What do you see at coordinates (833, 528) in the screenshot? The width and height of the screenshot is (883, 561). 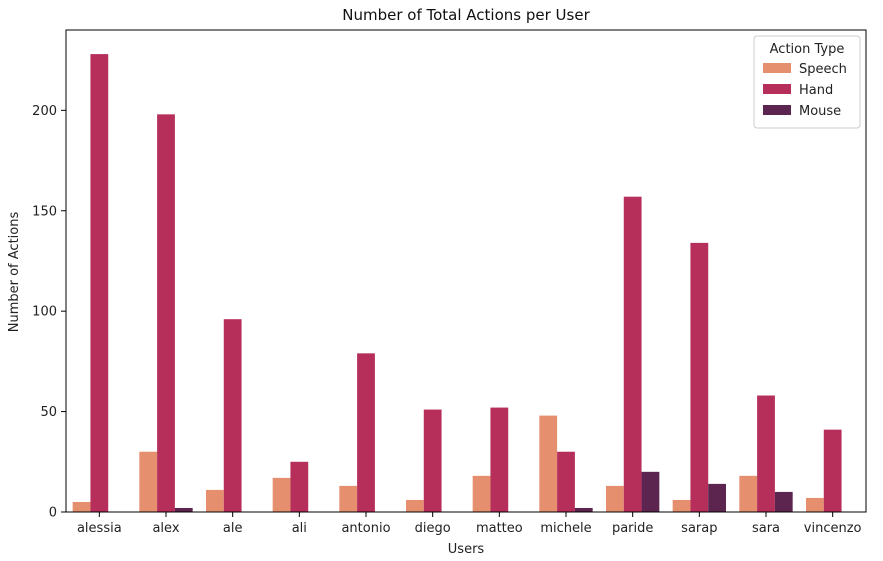 I see `x-tick-label-vincenzo: vincenzo` at bounding box center [833, 528].